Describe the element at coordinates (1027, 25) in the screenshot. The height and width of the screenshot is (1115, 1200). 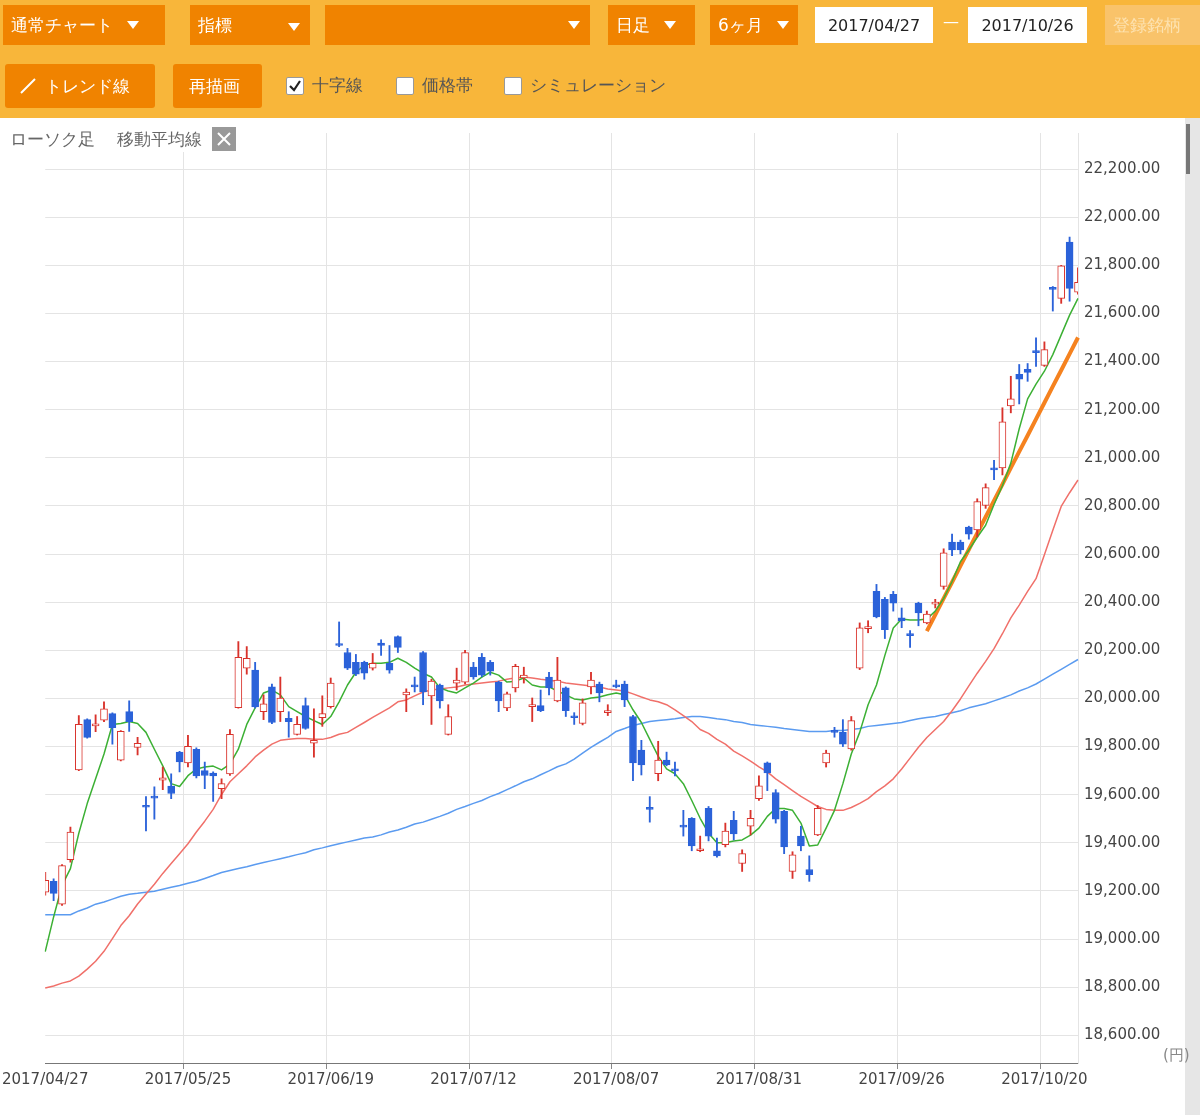
I see `text: 2017/10/26` at that location.